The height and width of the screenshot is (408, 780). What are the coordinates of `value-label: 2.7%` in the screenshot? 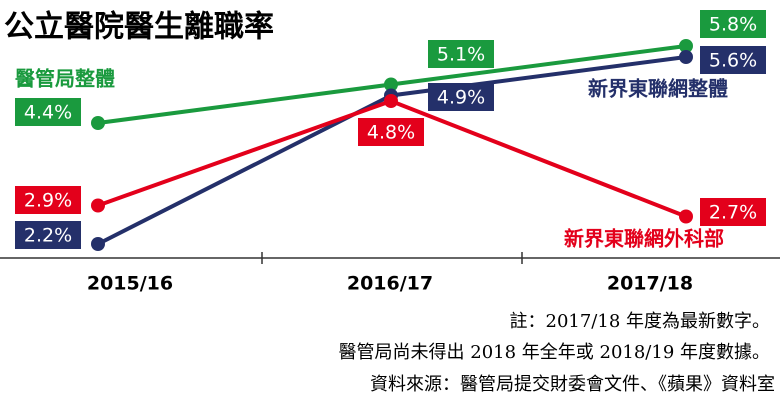 It's located at (733, 213).